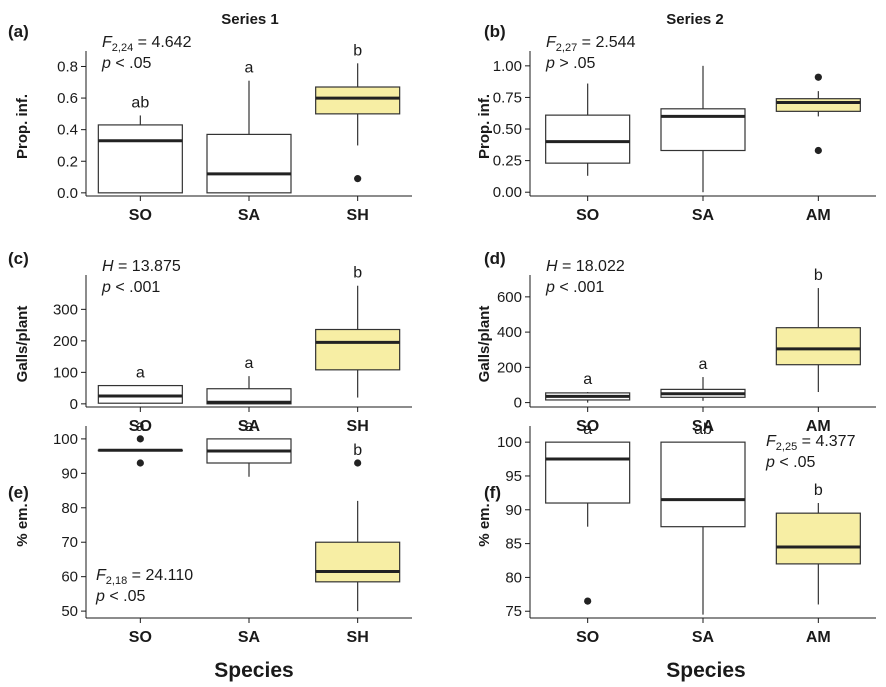  Describe the element at coordinates (250, 19) in the screenshot. I see `column-title-series-1: Series 1` at that location.